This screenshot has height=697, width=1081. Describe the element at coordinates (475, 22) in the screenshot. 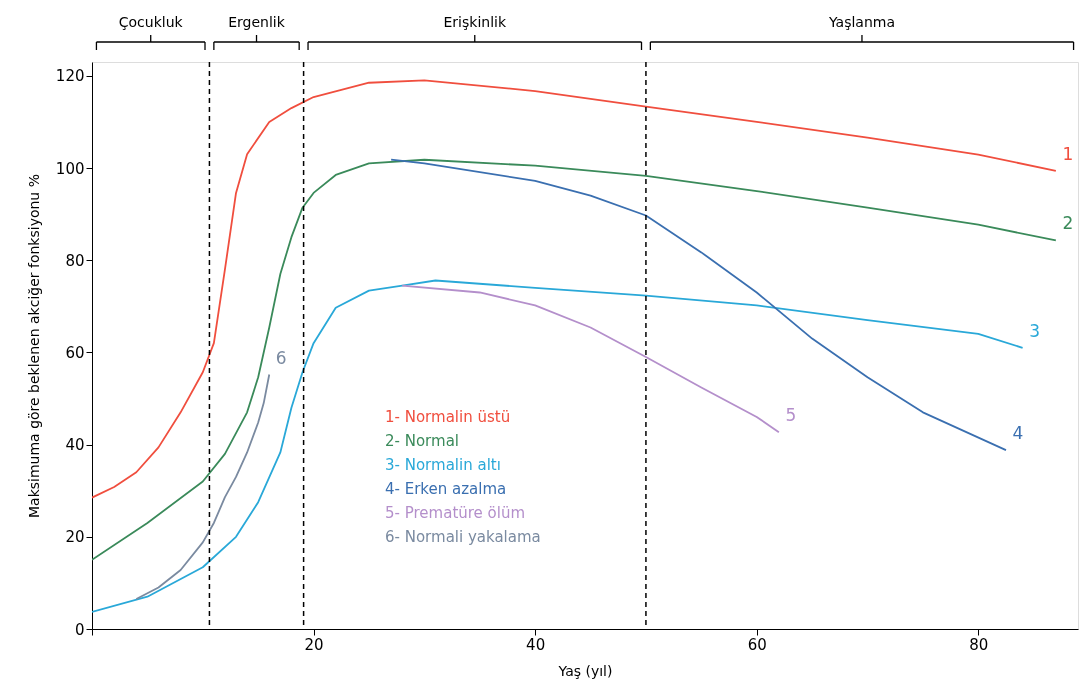

I see `text: Erişkinlik` at that location.